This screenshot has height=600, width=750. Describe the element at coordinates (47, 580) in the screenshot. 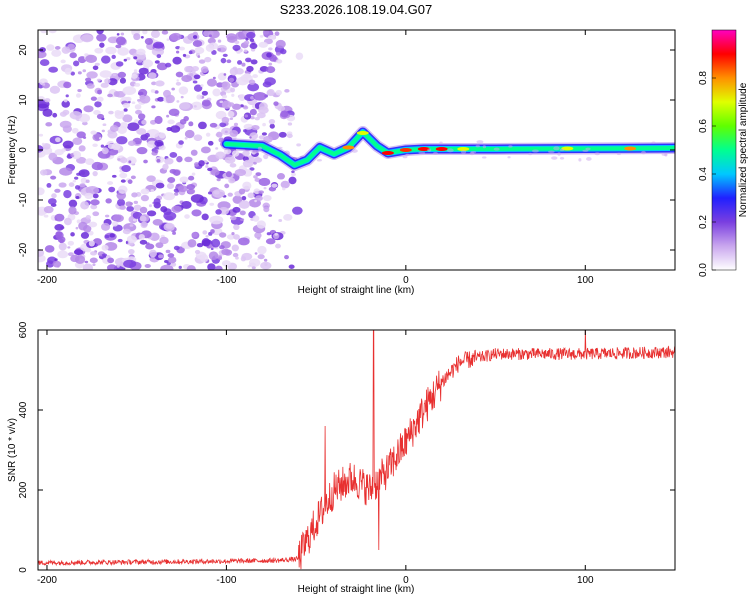

I see `snr-x-tick-label: -200` at that location.